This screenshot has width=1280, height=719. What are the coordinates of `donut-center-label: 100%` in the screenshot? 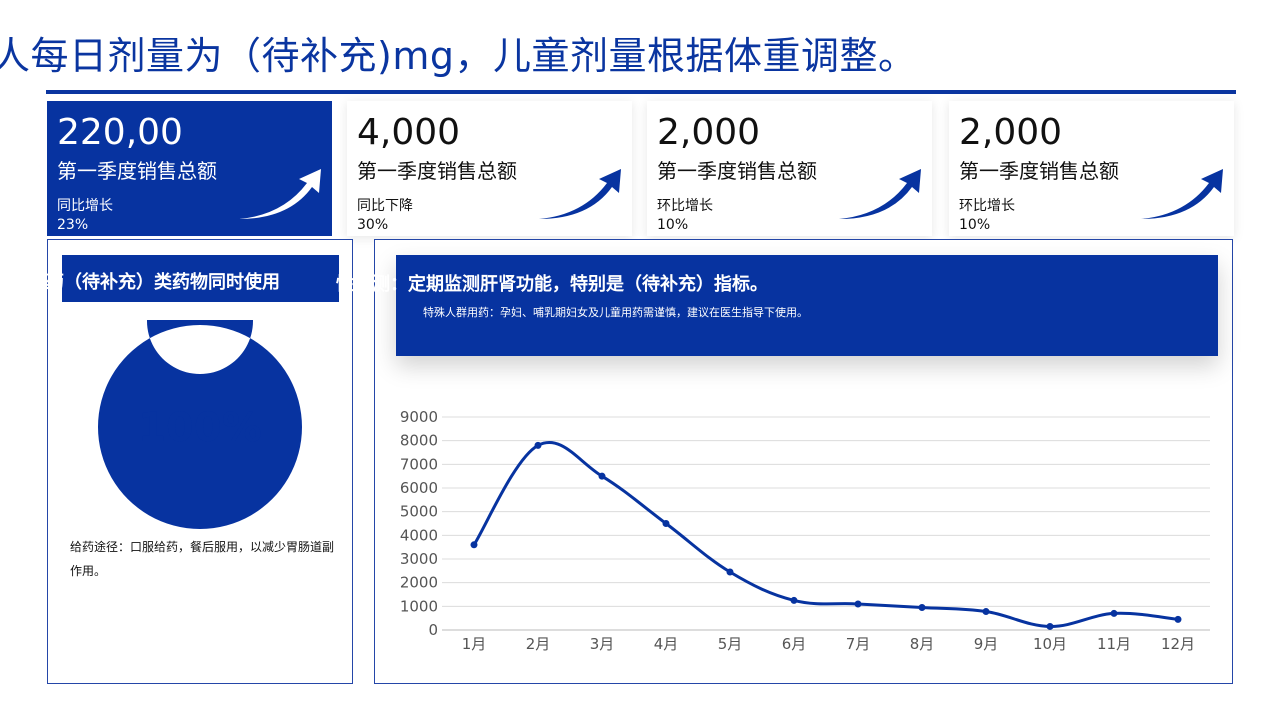 It's located at (200, 428).